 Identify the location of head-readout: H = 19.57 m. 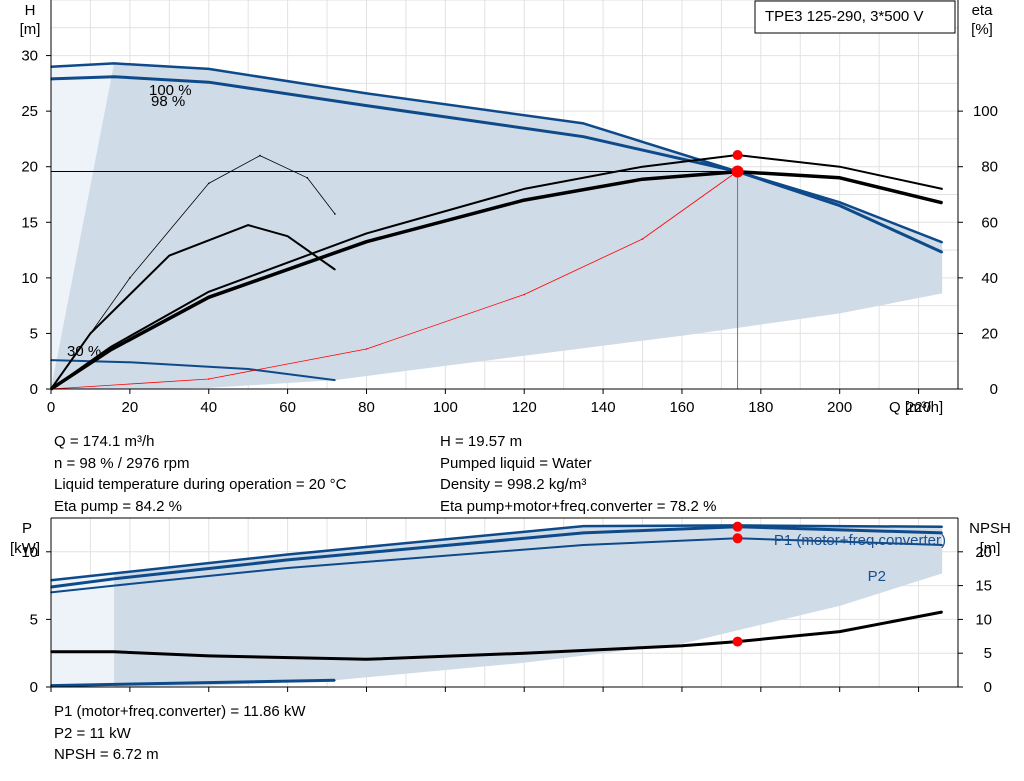
(481, 441).